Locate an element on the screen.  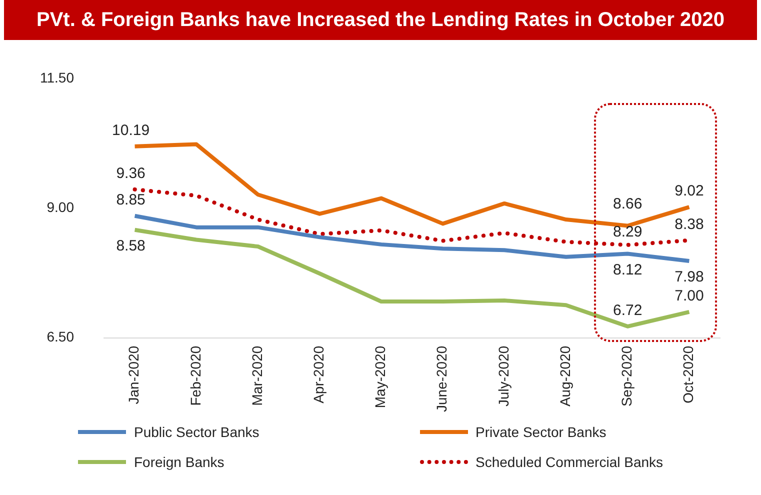
data-label: 8.29 is located at coordinates (627, 232).